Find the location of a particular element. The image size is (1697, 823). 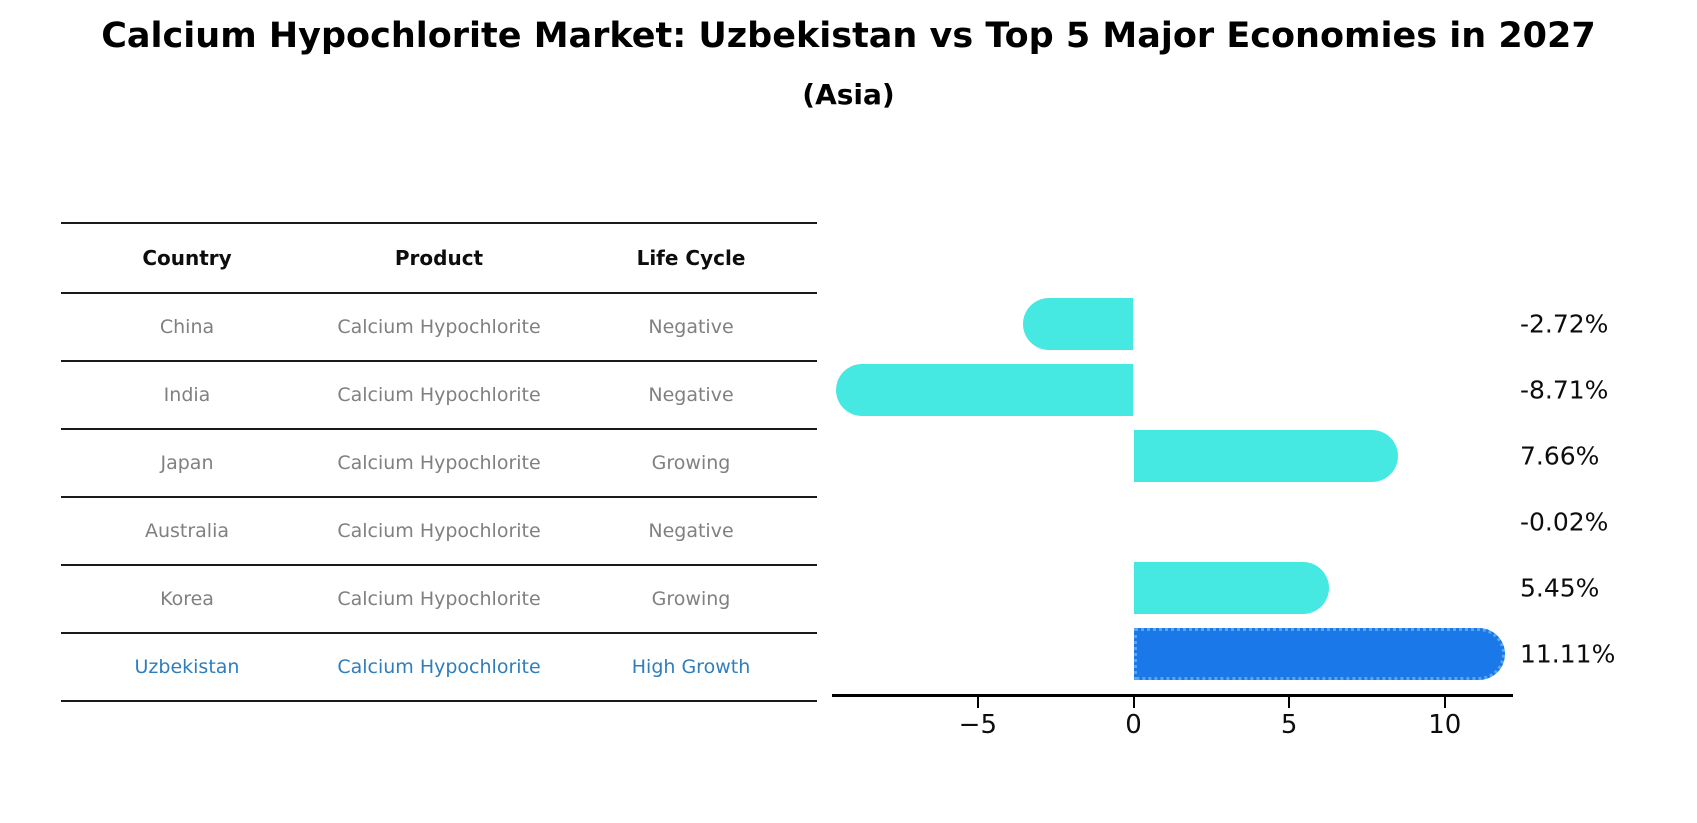

table-row: China Calcium Hypochlorite Negative is located at coordinates (439, 326).